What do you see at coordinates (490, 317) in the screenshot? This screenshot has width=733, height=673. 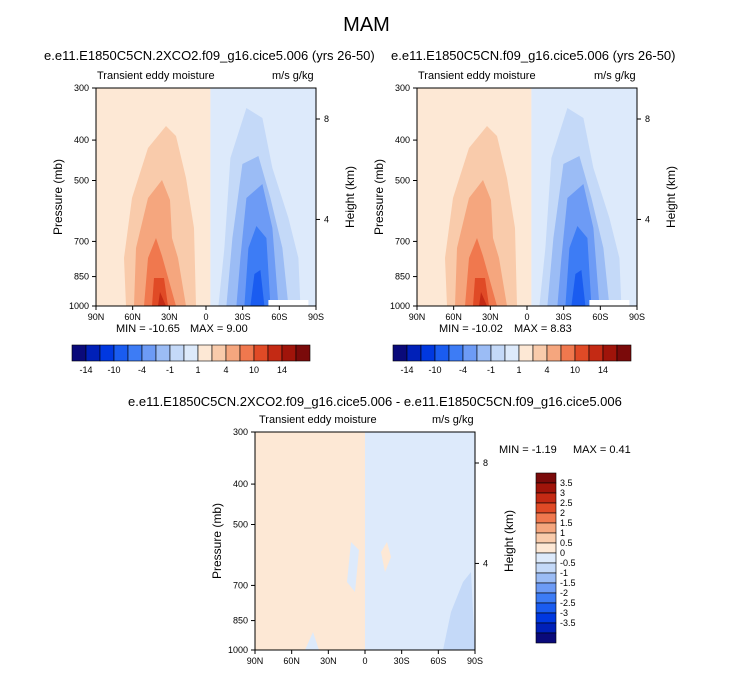 I see `lat-tick-label: 30N` at bounding box center [490, 317].